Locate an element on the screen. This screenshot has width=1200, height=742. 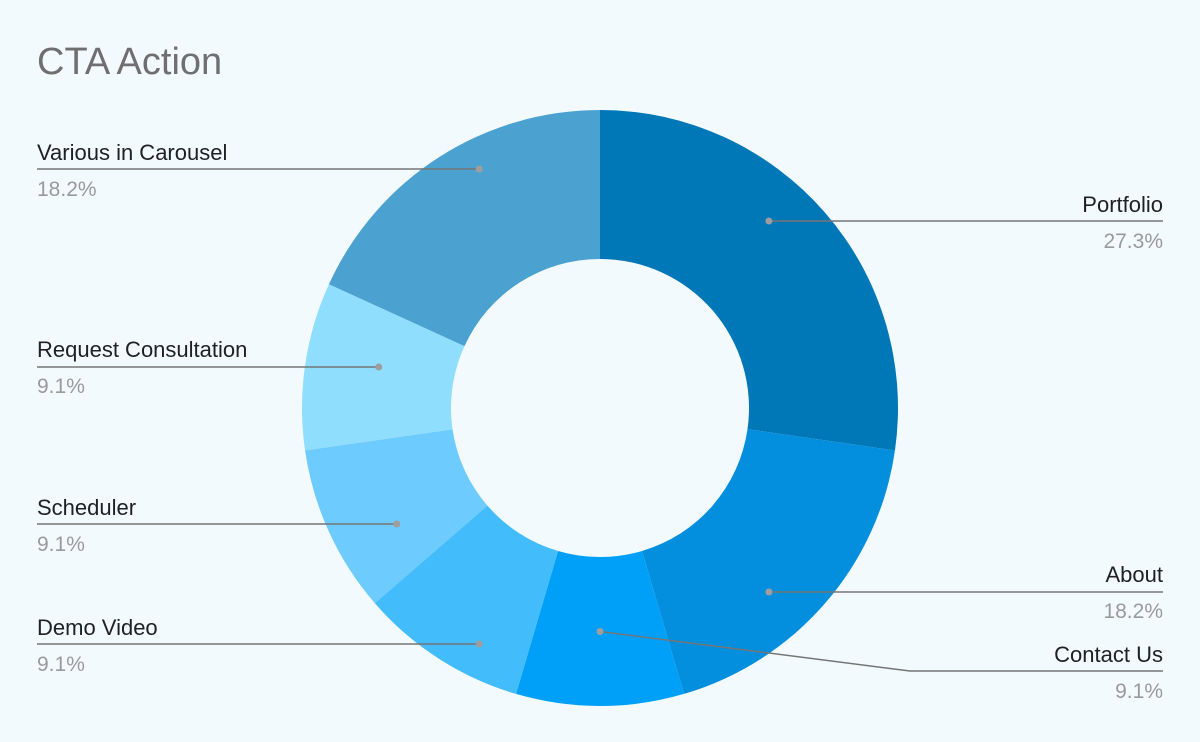
slice-request-consultation is located at coordinates (383, 367).